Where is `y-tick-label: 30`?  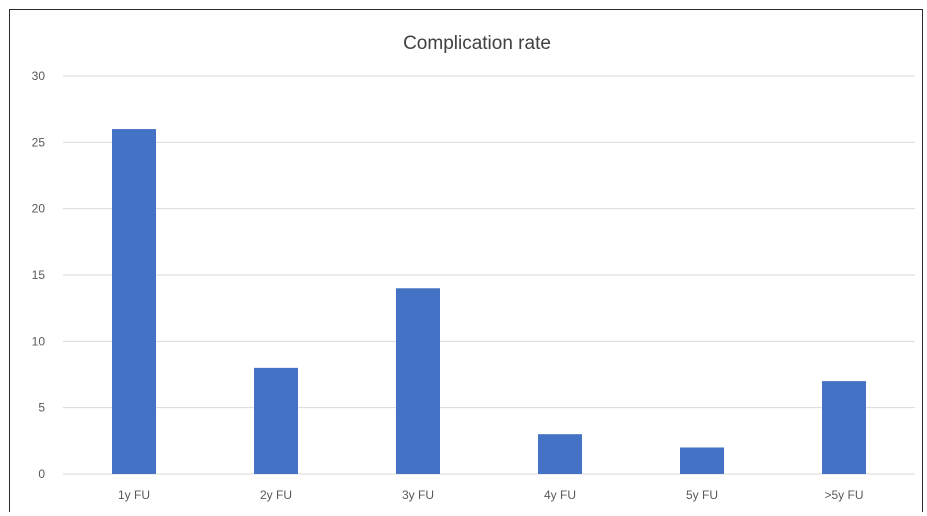 y-tick-label: 30 is located at coordinates (39, 76).